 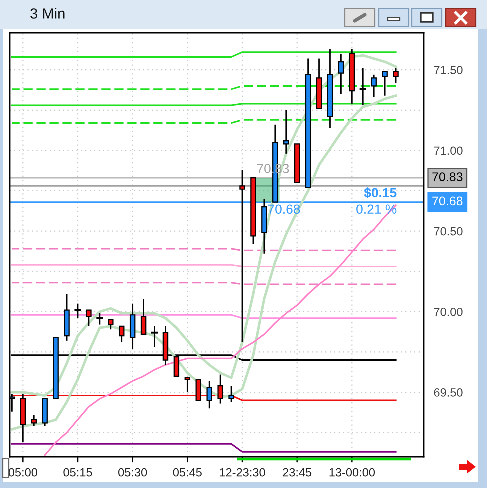 What do you see at coordinates (448, 312) in the screenshot?
I see `y-tick-label: 70.00` at bounding box center [448, 312].